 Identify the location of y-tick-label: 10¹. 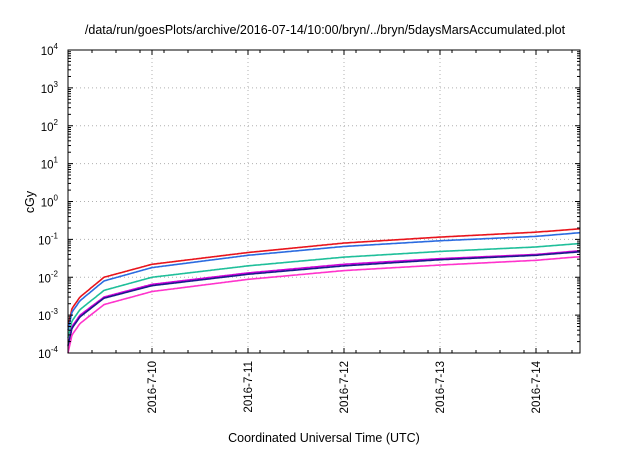
(50, 164).